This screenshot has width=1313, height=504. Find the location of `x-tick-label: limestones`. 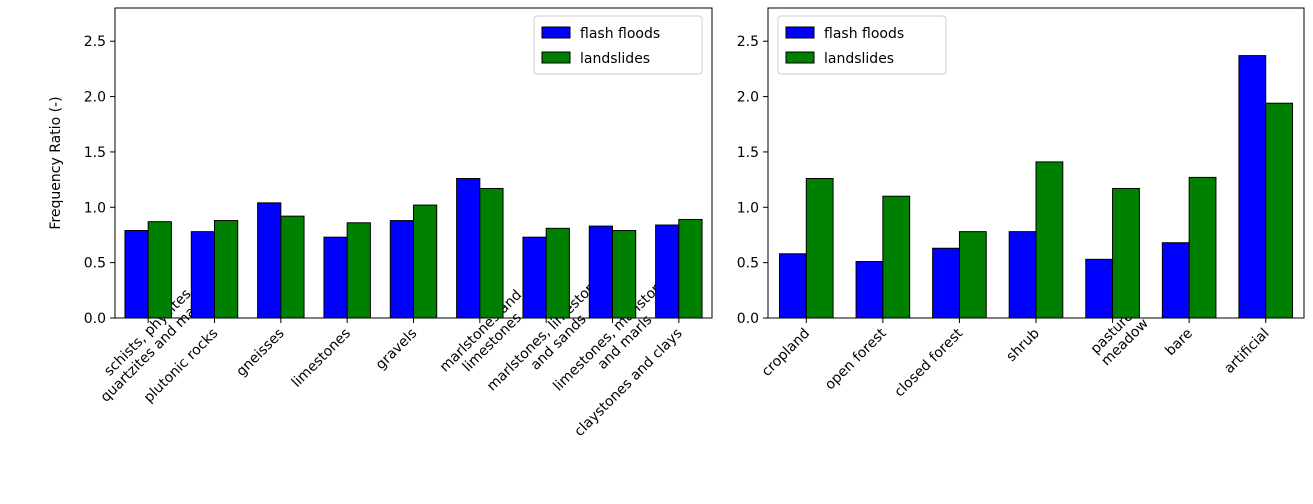

x-tick-label: limestones is located at coordinates (321, 358).